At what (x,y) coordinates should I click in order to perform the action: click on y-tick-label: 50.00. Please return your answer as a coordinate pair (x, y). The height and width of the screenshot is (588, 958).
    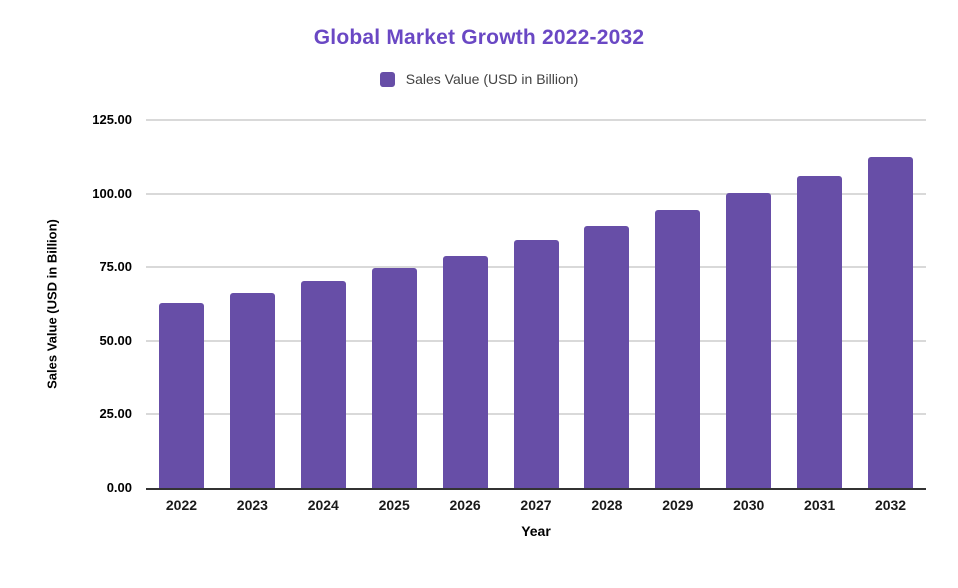
    Looking at the image, I should click on (115, 340).